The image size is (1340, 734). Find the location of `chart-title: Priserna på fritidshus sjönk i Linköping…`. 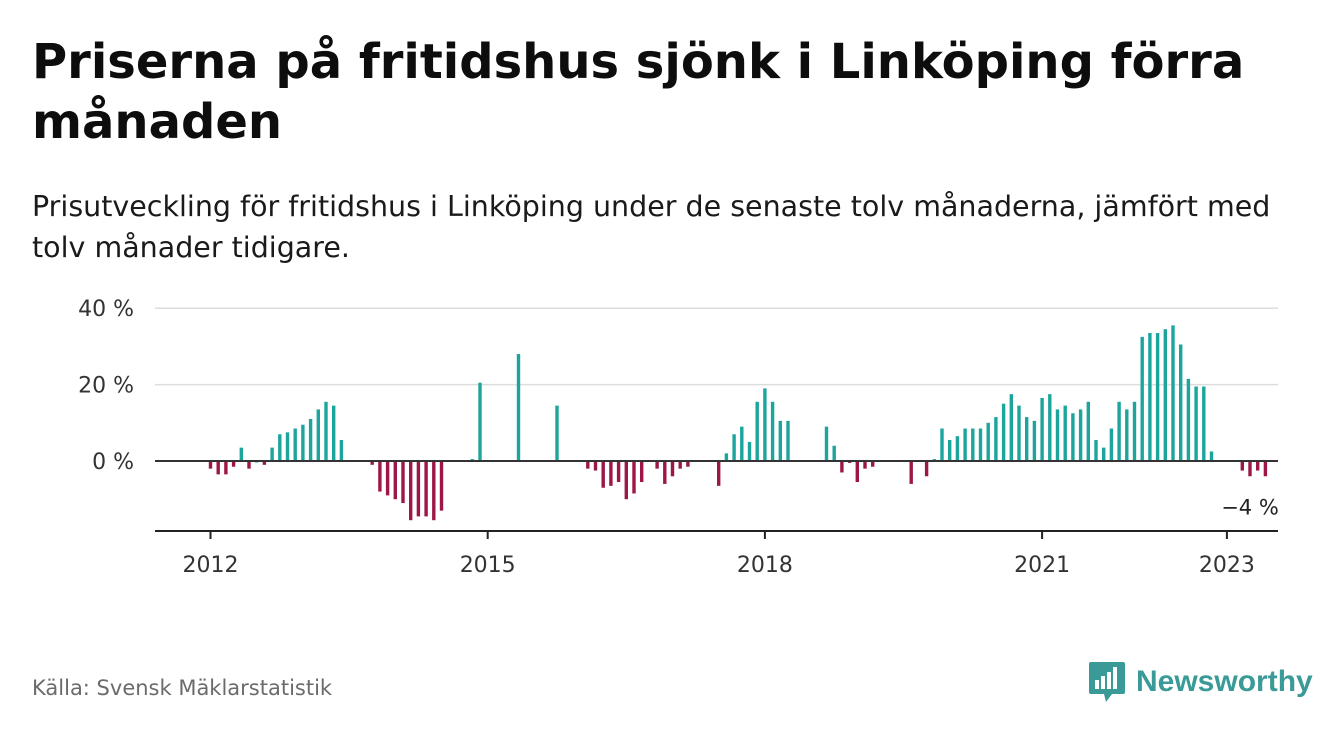

chart-title: Priserna på fritidshus sjönk i Linköping… is located at coordinates (638, 92).